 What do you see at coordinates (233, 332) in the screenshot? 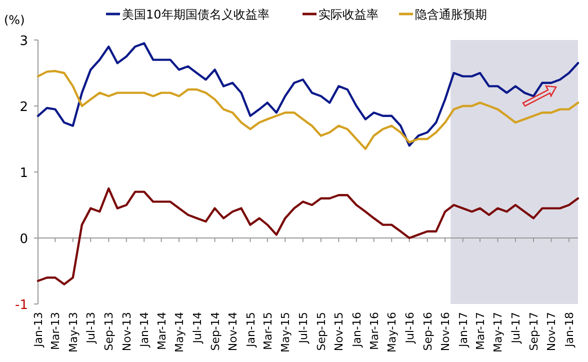
I see `x-tick-label: Nov-14` at bounding box center [233, 332].